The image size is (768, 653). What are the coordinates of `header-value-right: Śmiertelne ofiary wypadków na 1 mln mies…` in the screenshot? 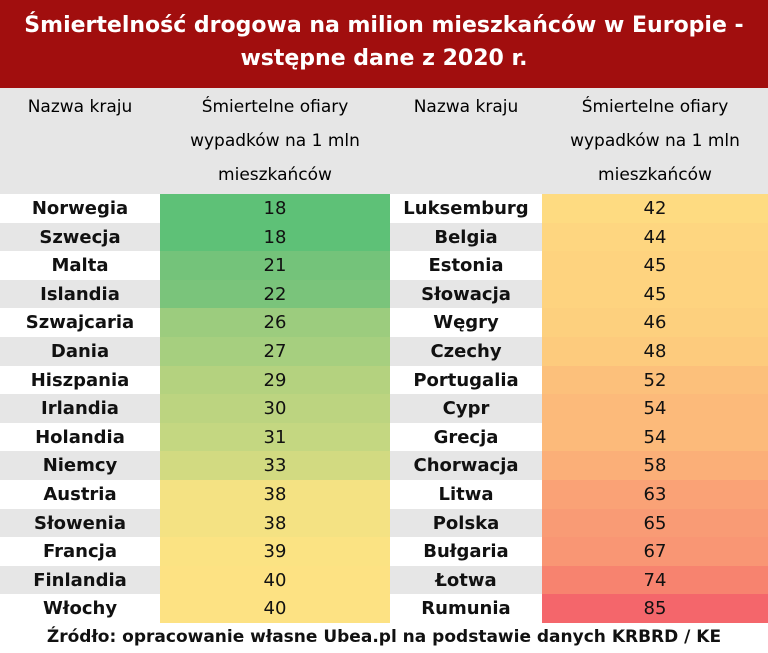 It's located at (655, 141).